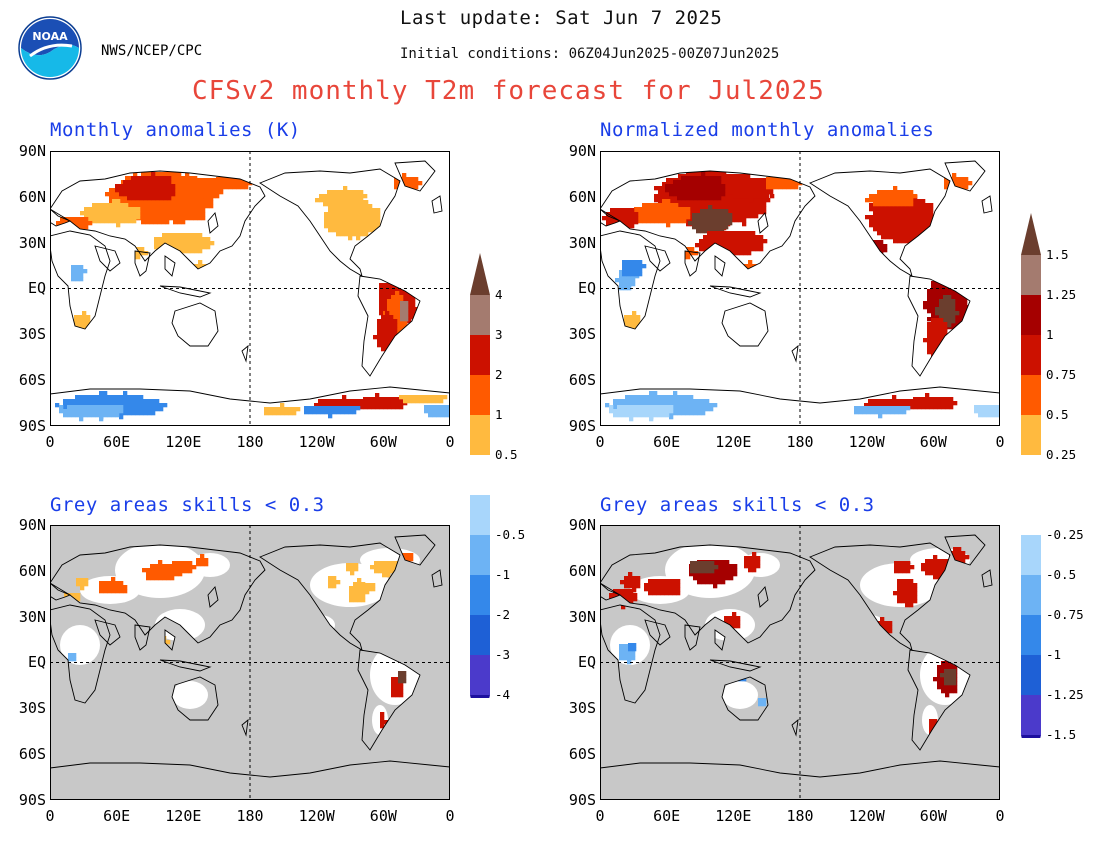 Image resolution: width=1100 pixels, height=850 pixels. Describe the element at coordinates (1031, 635) in the screenshot. I see `colorbar-segment` at that location.